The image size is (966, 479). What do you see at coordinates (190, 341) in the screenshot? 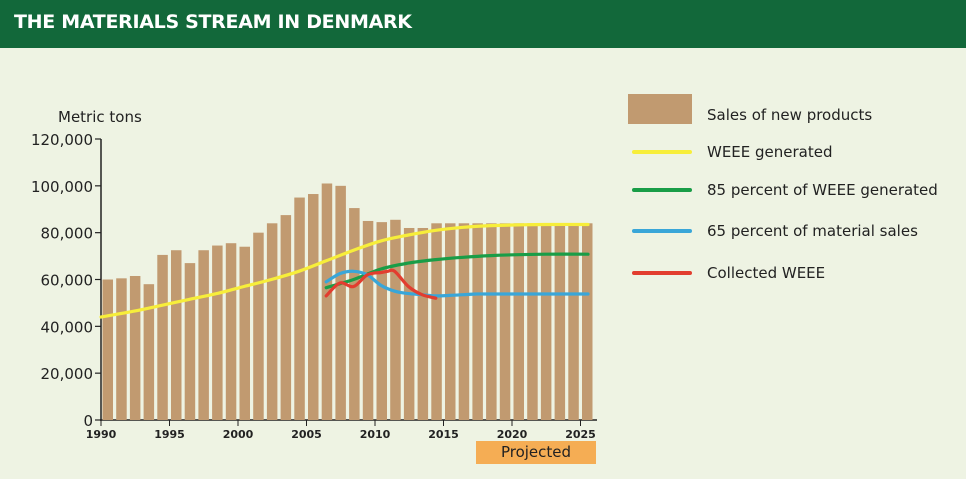
I see `bar-sales-1996` at bounding box center [190, 341].